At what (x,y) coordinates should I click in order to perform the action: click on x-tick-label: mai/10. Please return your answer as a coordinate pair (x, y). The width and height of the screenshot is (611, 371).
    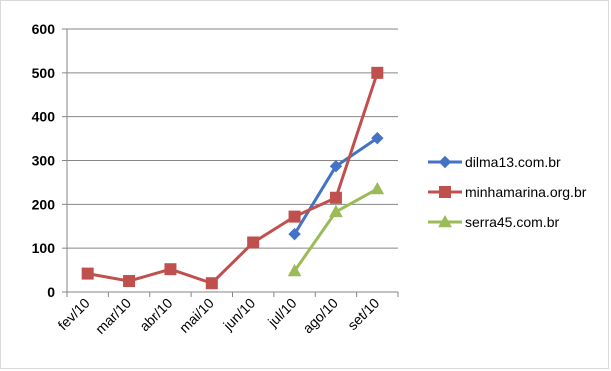
    Looking at the image, I should click on (196, 315).